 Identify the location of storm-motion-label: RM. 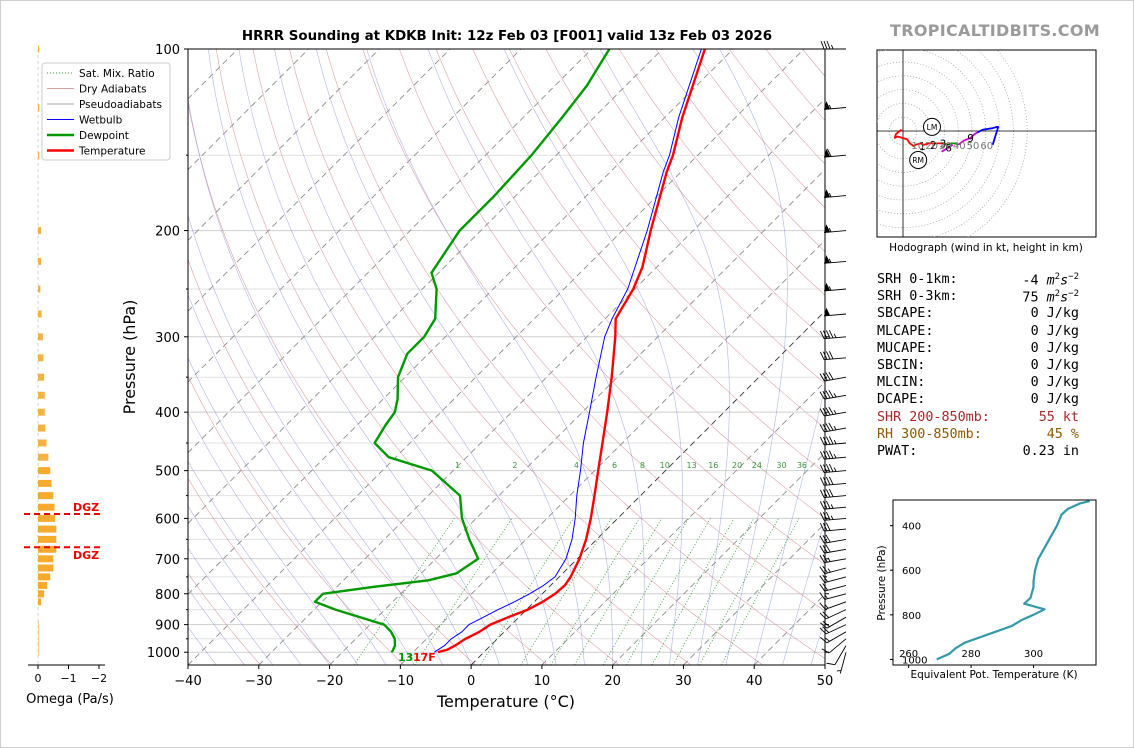
(918, 160).